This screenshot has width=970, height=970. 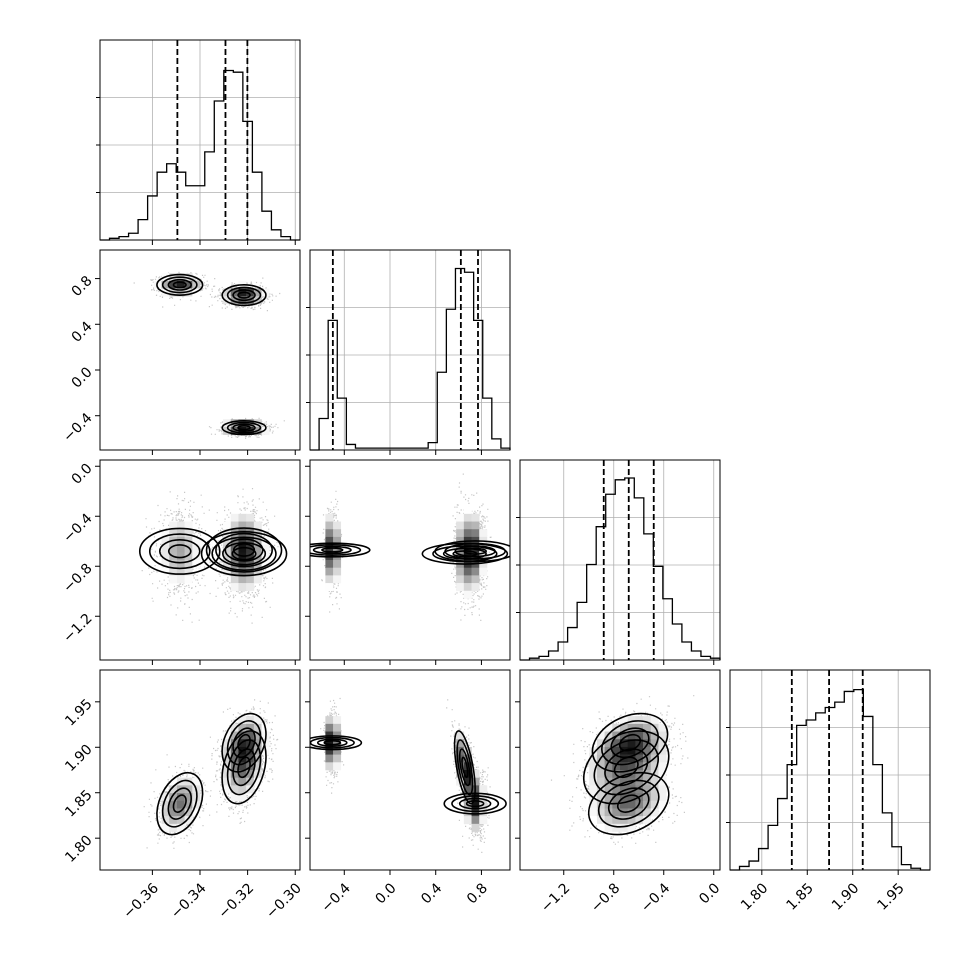 I want to click on x-tick-label: −0.36, so click(x=141, y=901).